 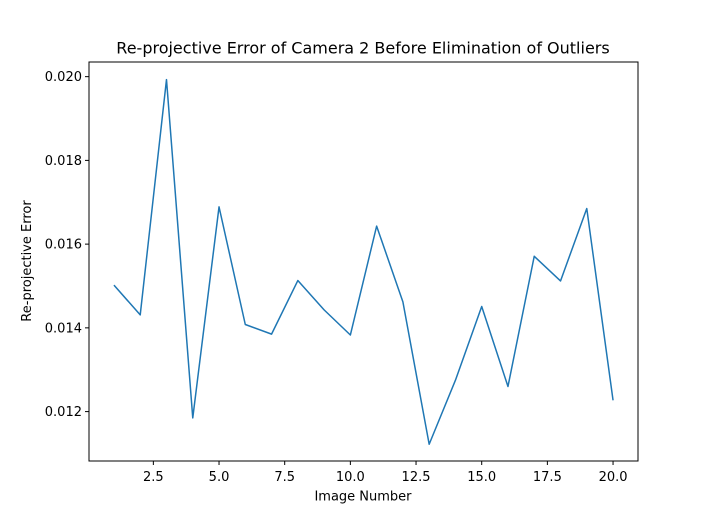 What do you see at coordinates (63, 328) in the screenshot?
I see `y-tick-label: 0.014` at bounding box center [63, 328].